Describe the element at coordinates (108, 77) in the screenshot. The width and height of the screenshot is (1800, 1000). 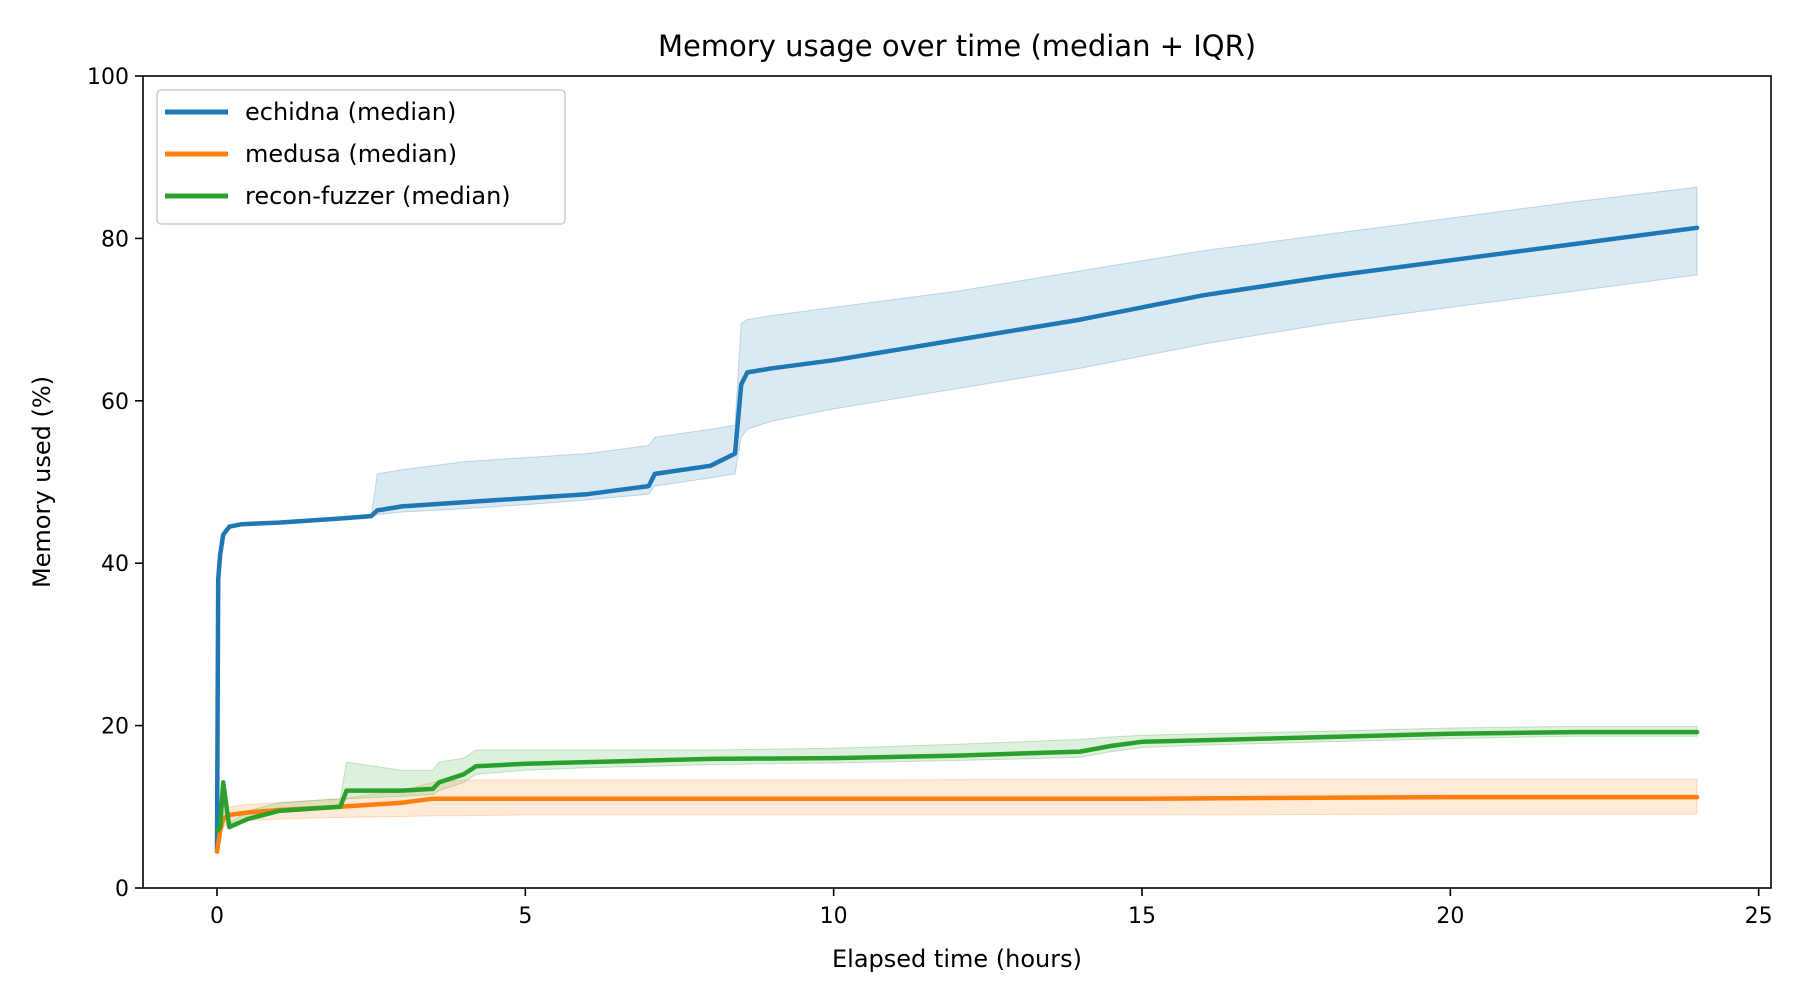
I see `y-tick-label: 100` at that location.